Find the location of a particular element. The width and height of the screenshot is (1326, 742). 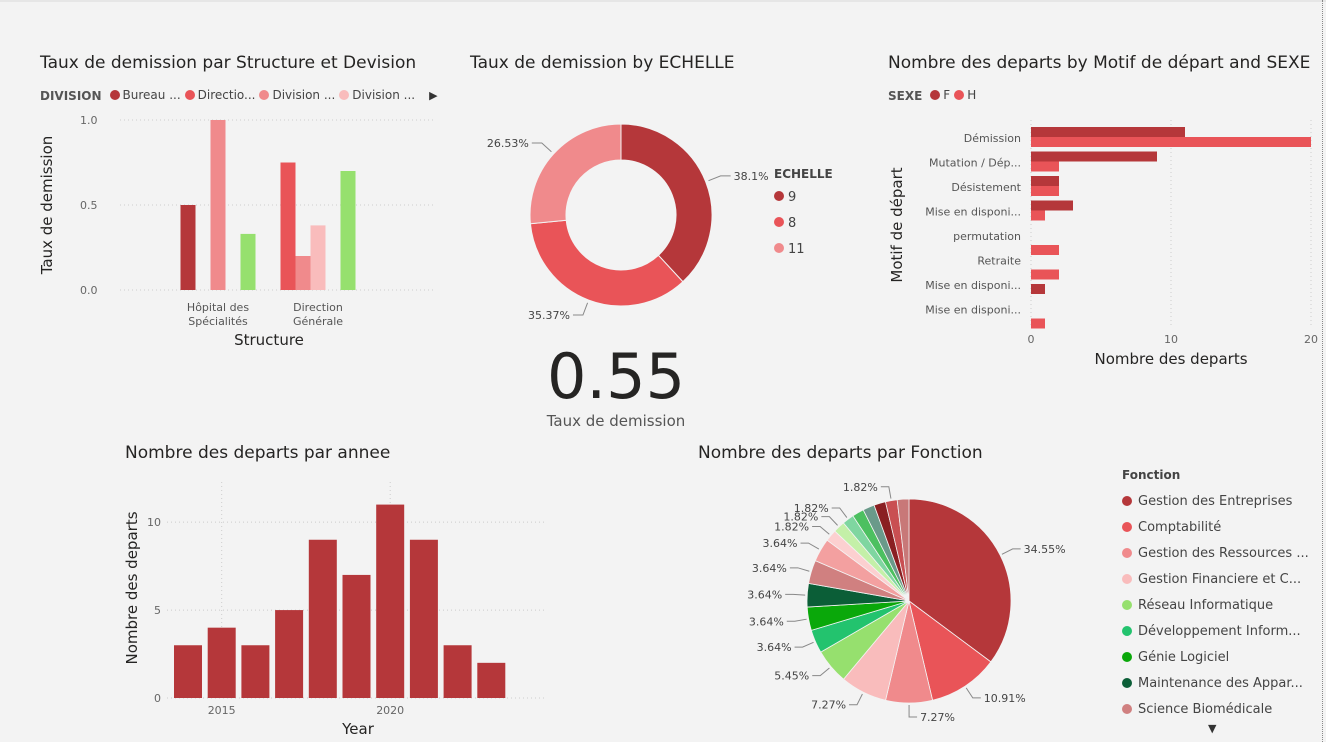

y-tick-label: 0.0 is located at coordinates (89, 290).